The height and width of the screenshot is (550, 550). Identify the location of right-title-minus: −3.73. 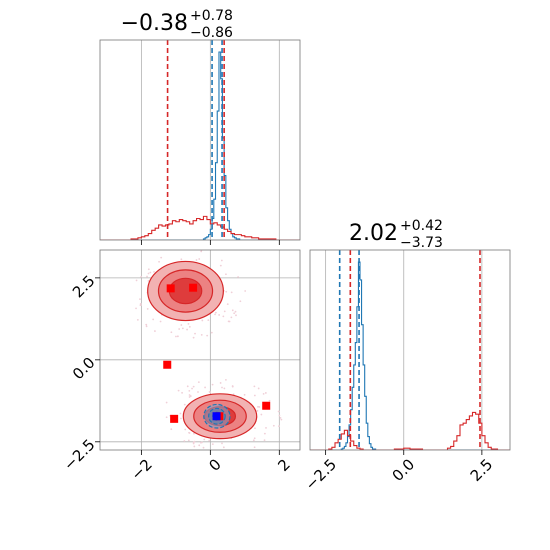
(421, 243).